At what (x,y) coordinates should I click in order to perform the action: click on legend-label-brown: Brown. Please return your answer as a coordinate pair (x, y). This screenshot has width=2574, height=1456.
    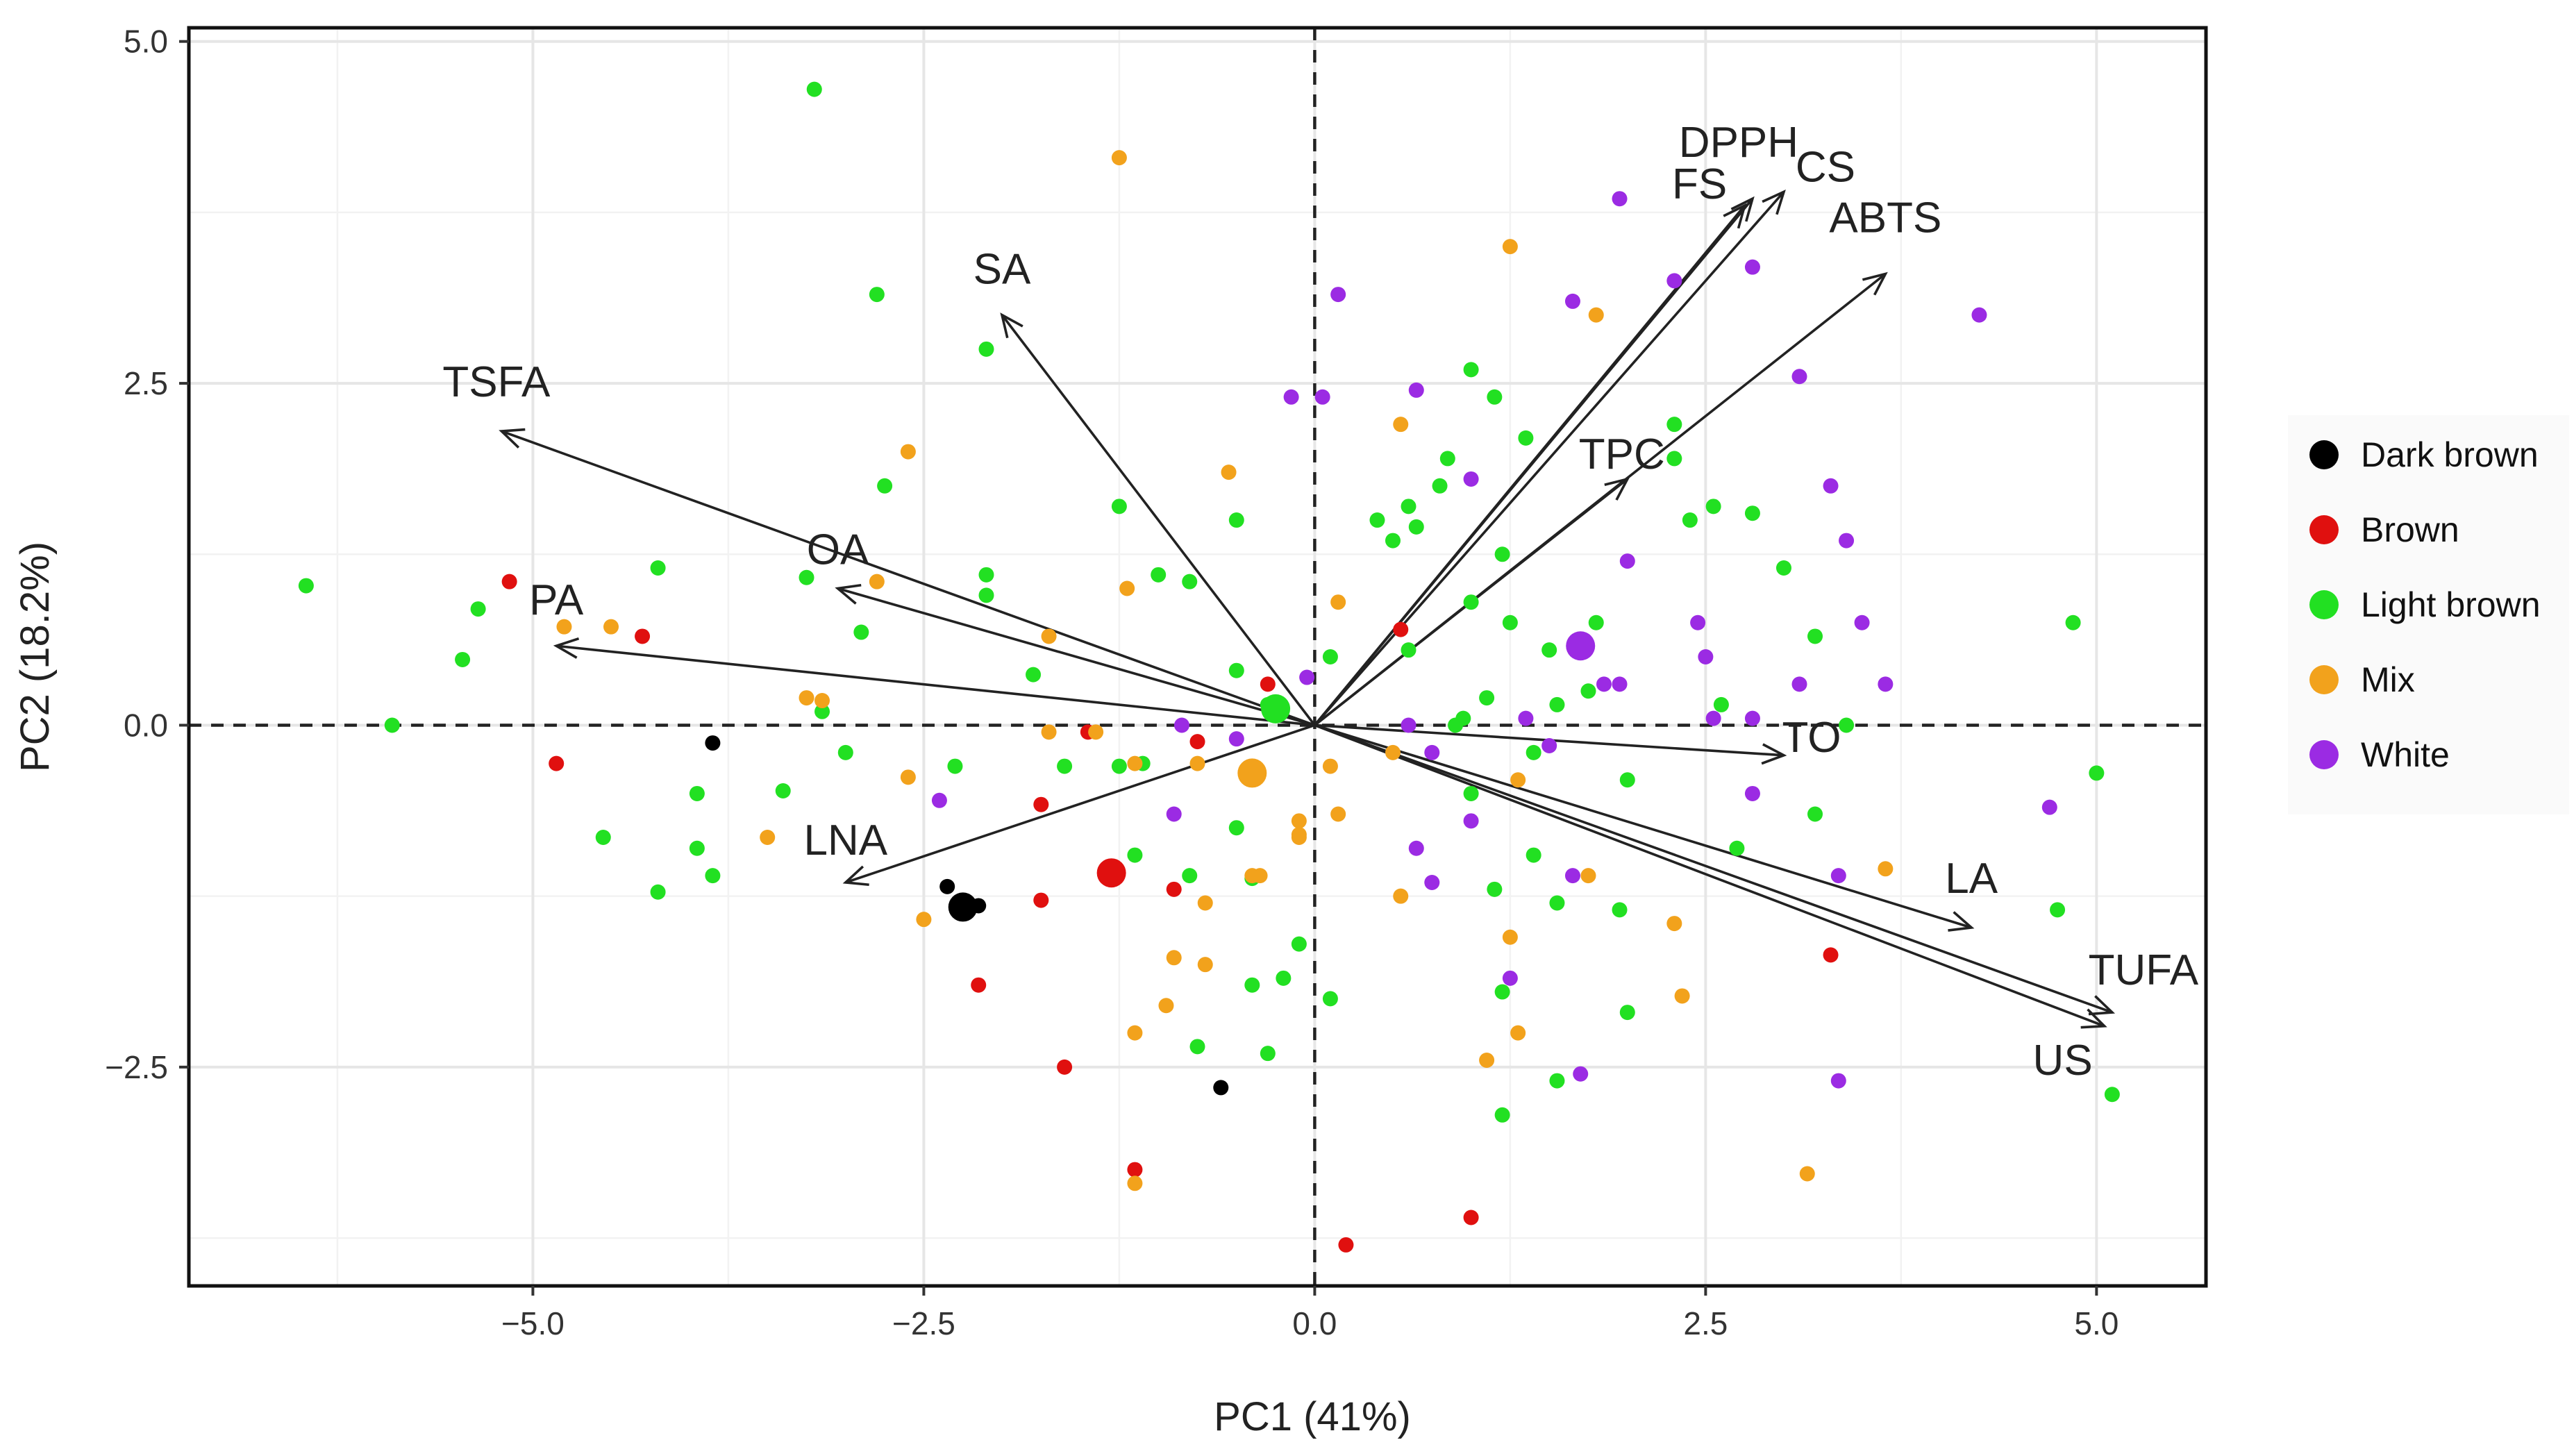
    Looking at the image, I should click on (2410, 529).